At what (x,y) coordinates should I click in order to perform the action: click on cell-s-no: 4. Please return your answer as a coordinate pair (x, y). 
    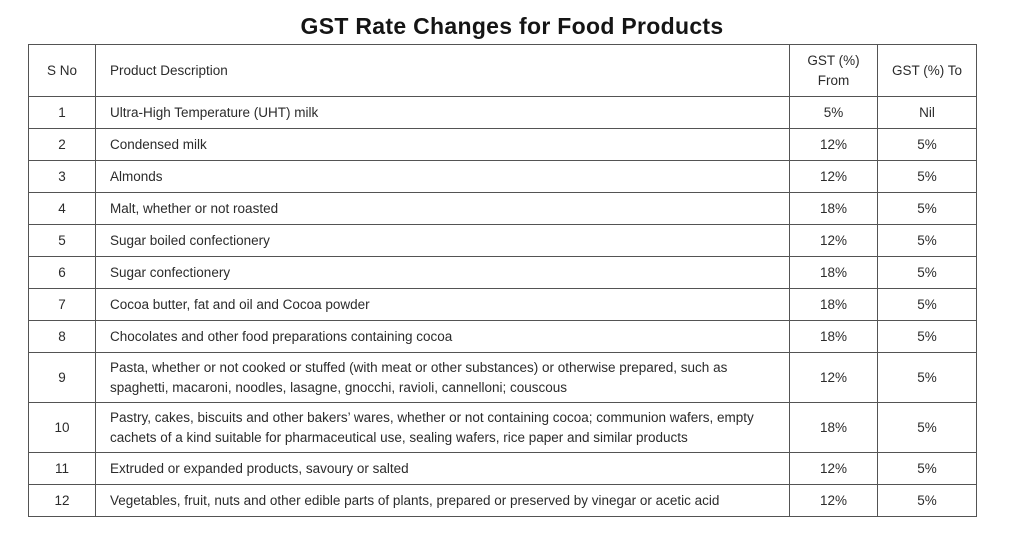
    Looking at the image, I should click on (62, 208).